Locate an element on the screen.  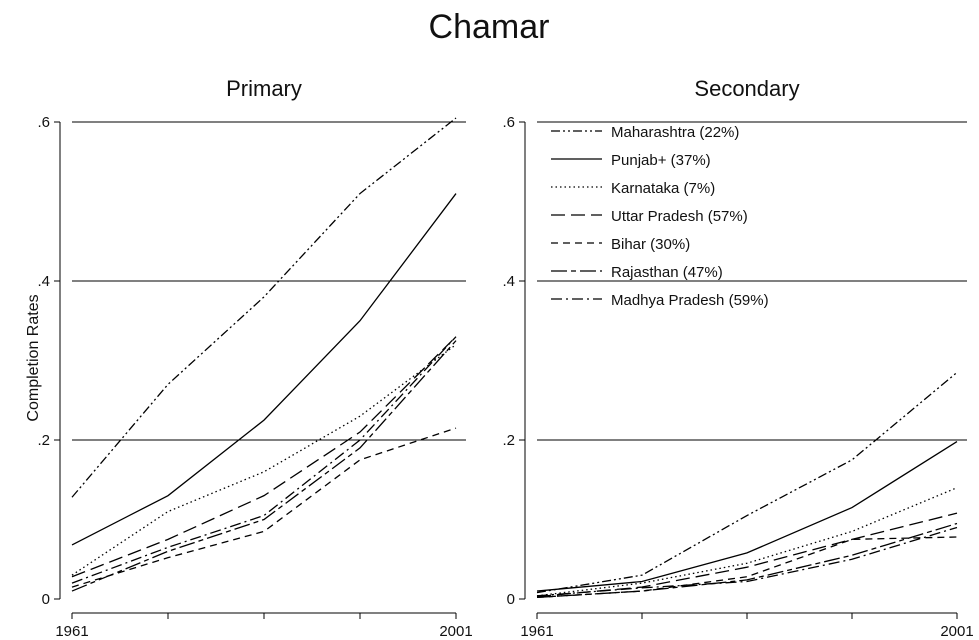
legend-label: Rajasthan (47%) is located at coordinates (667, 272).